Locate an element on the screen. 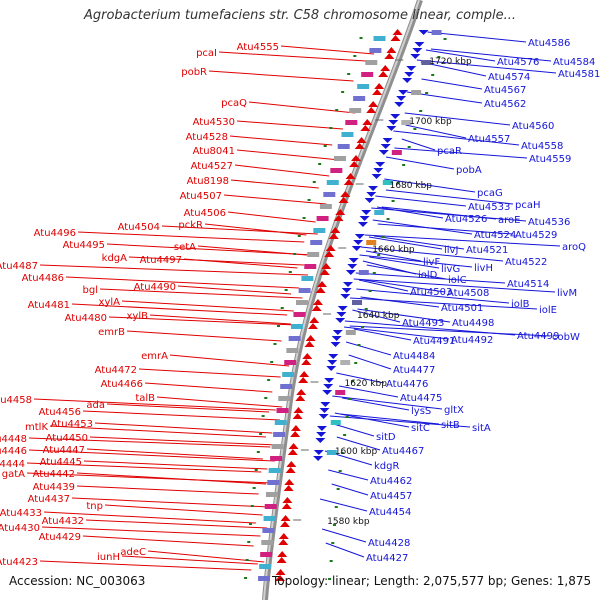 The width and height of the screenshot is (600, 604). gene-label-reverse: Atu4428 is located at coordinates (389, 543).